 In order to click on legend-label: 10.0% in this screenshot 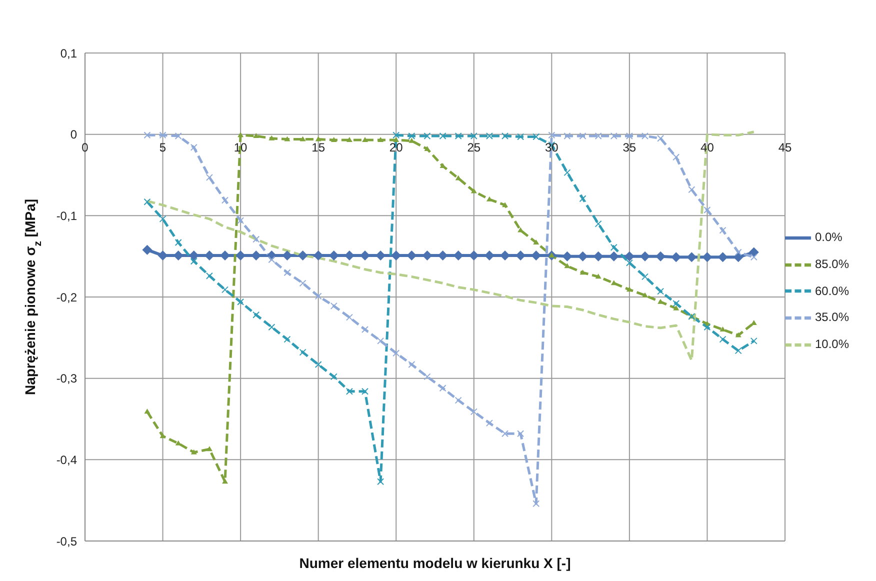, I will do `click(832, 344)`.